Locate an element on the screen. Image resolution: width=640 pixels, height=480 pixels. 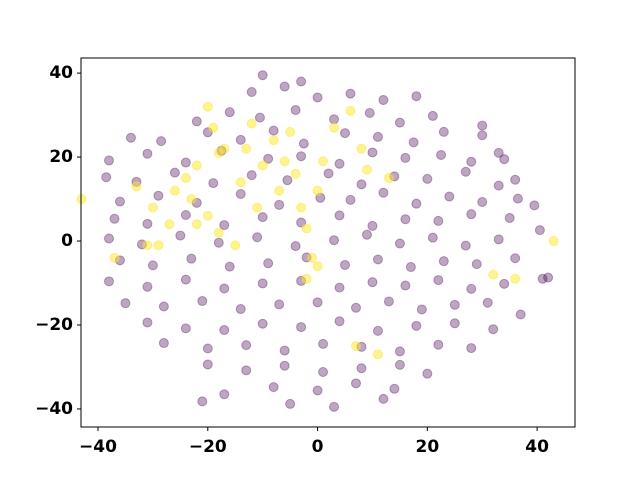
x-tick-label: 20 is located at coordinates (428, 447).